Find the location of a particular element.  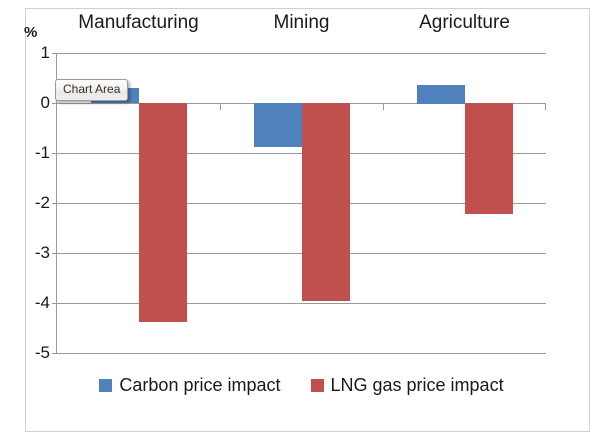

category-label-agriculture: Agriculture is located at coordinates (464, 22).